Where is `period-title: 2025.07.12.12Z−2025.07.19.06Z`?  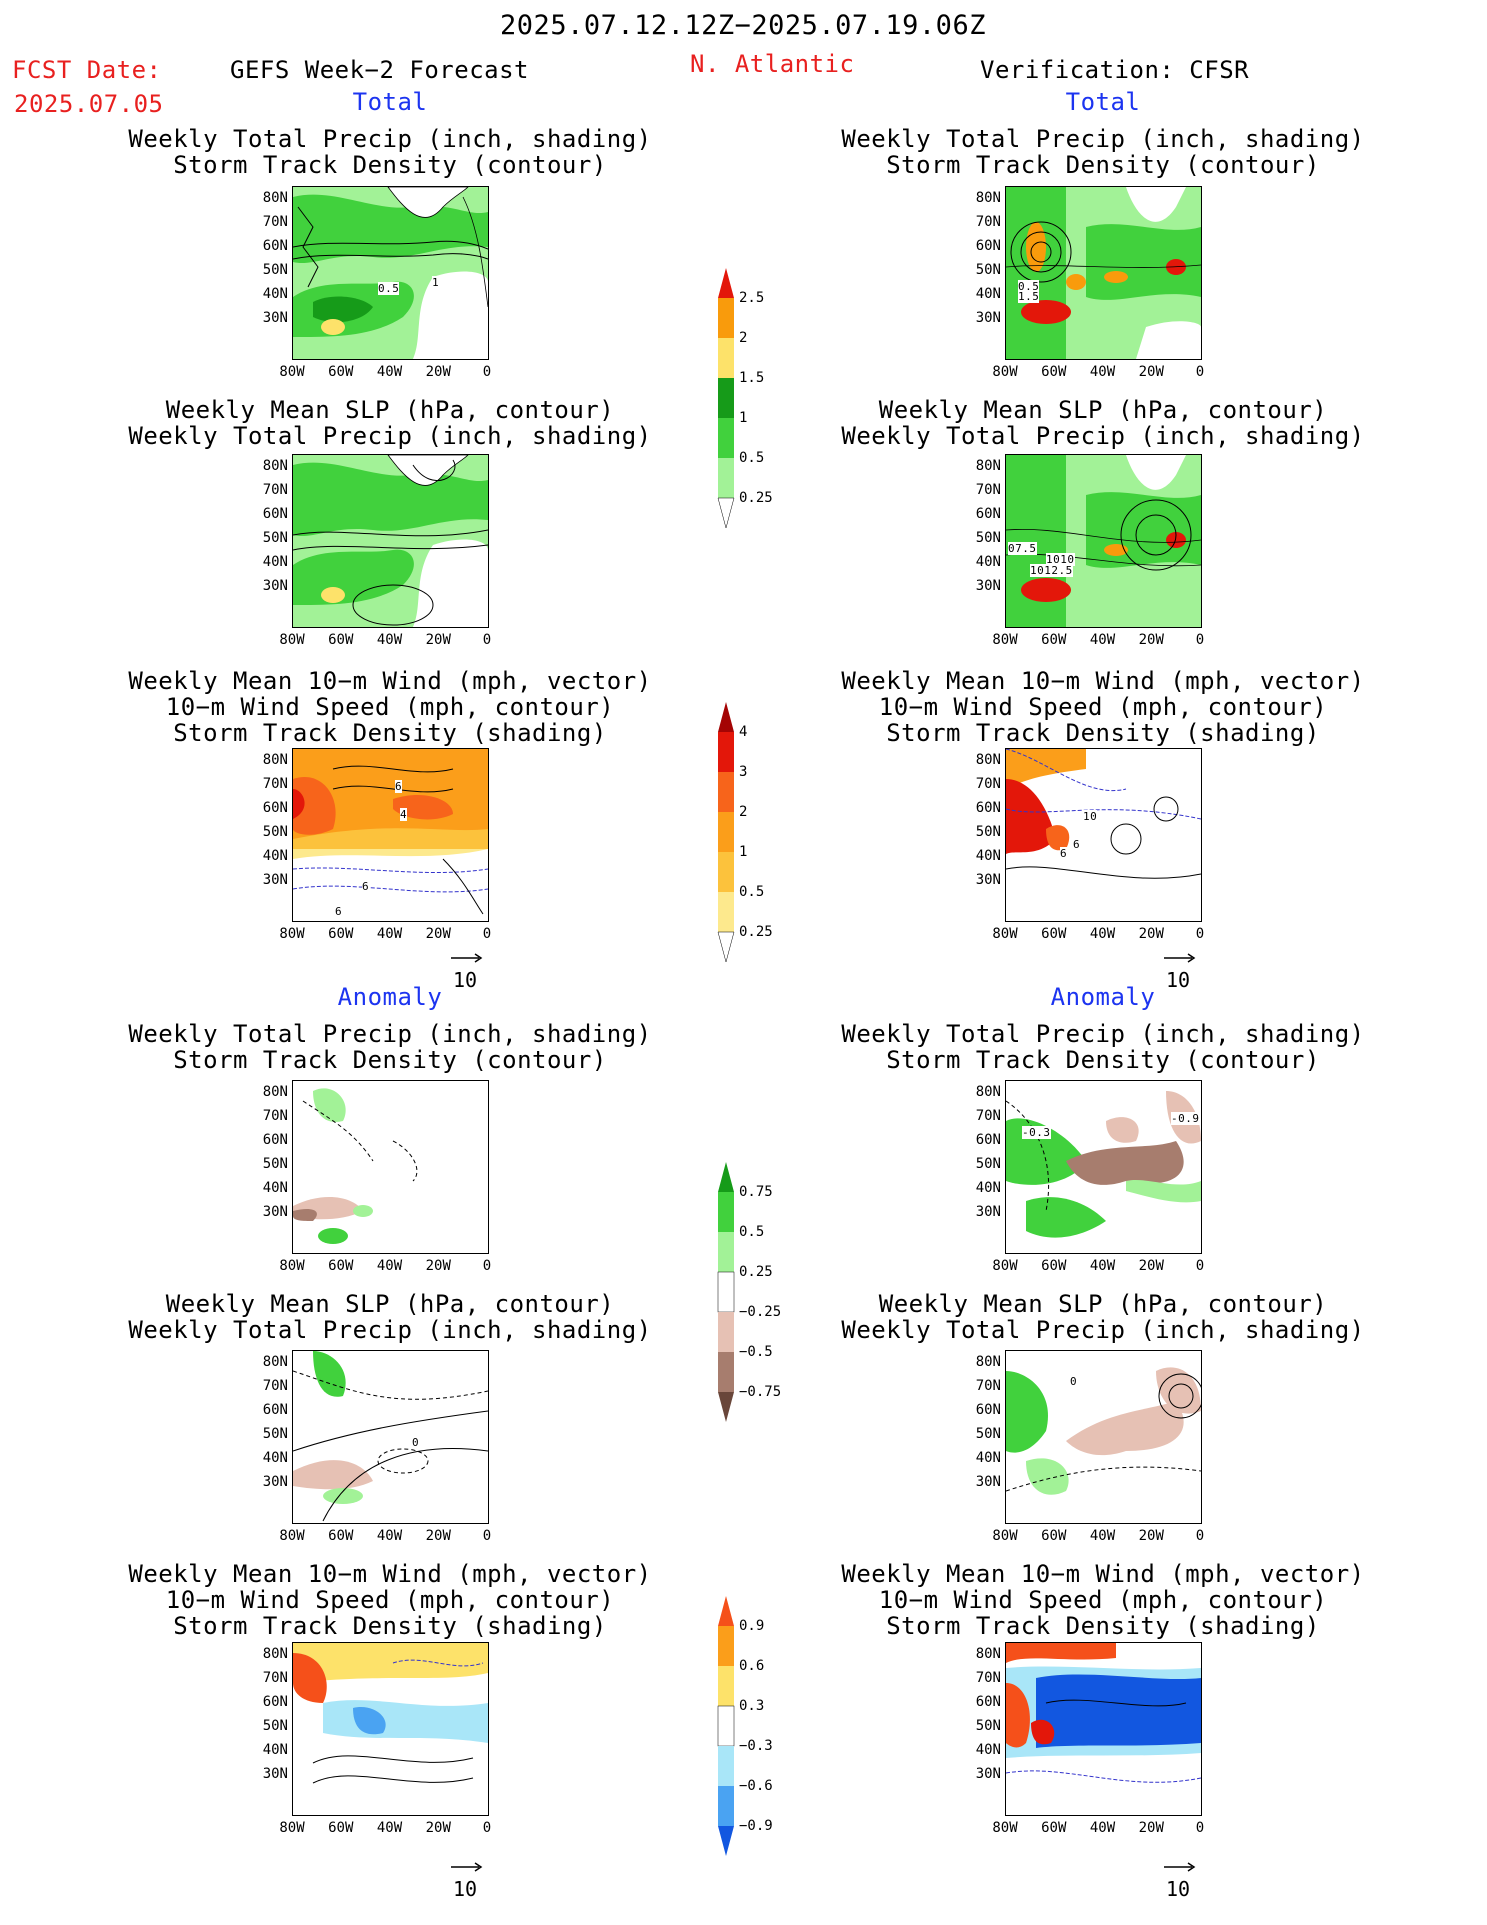 period-title: 2025.07.12.12Z−2025.07.19.06Z is located at coordinates (743, 25).